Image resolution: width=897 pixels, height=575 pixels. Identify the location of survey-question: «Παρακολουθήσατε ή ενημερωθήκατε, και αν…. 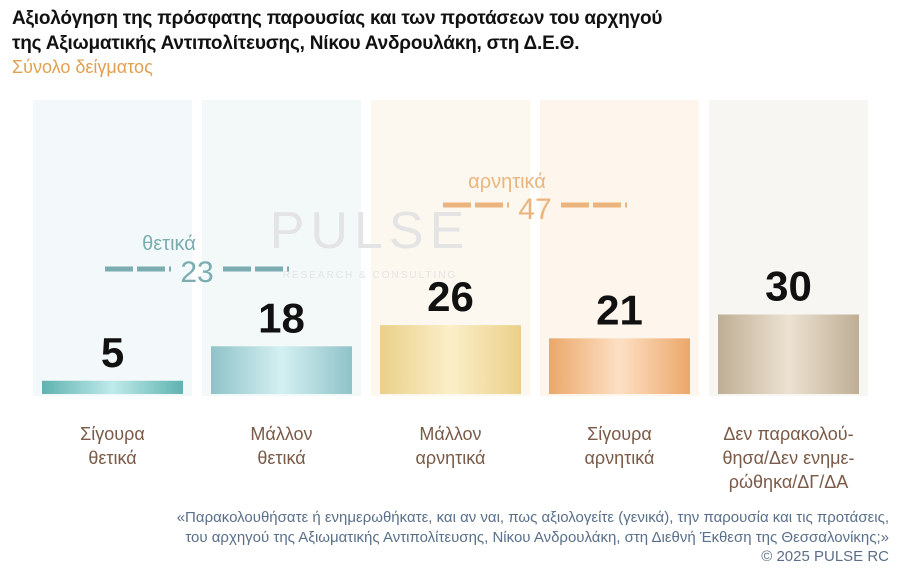
(459, 528).